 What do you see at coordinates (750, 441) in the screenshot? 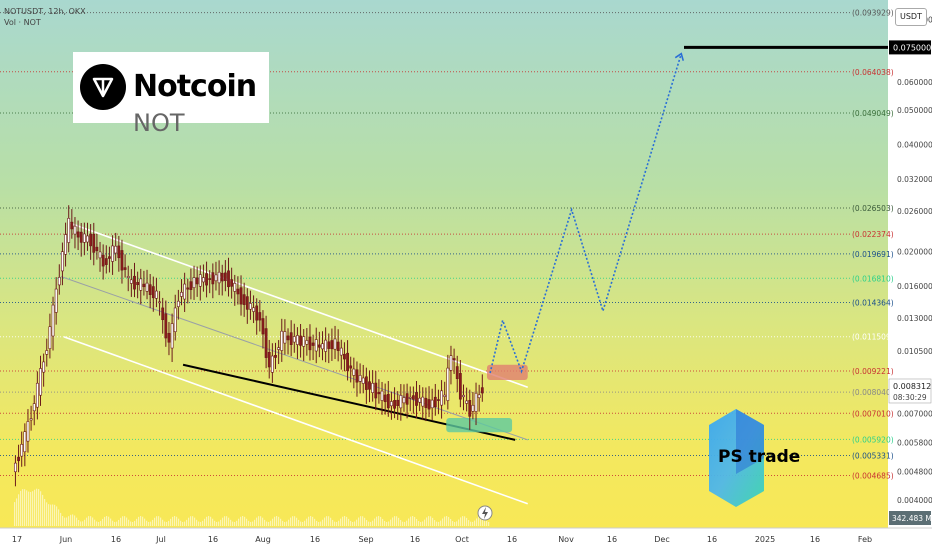
I see `ps-trade-hex-shade` at bounding box center [750, 441].